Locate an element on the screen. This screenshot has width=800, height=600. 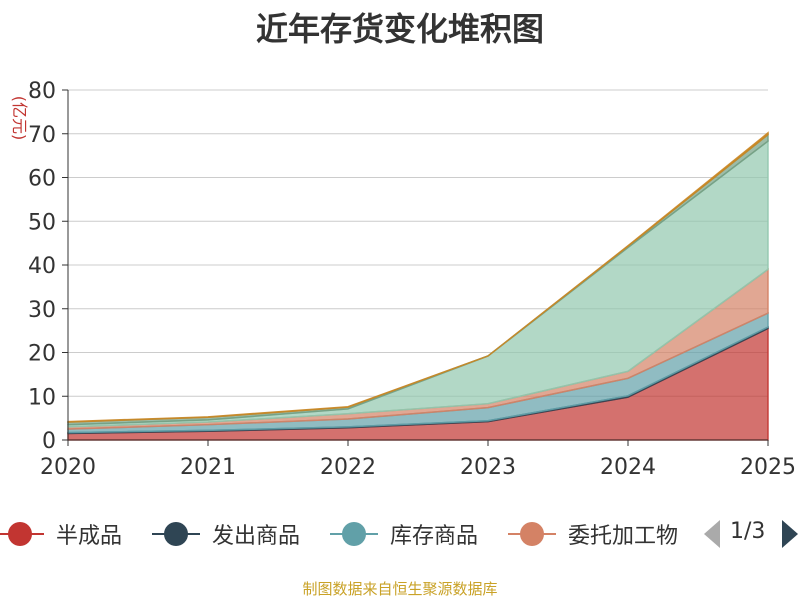
legend-label: 发出商品 is located at coordinates (256, 536).